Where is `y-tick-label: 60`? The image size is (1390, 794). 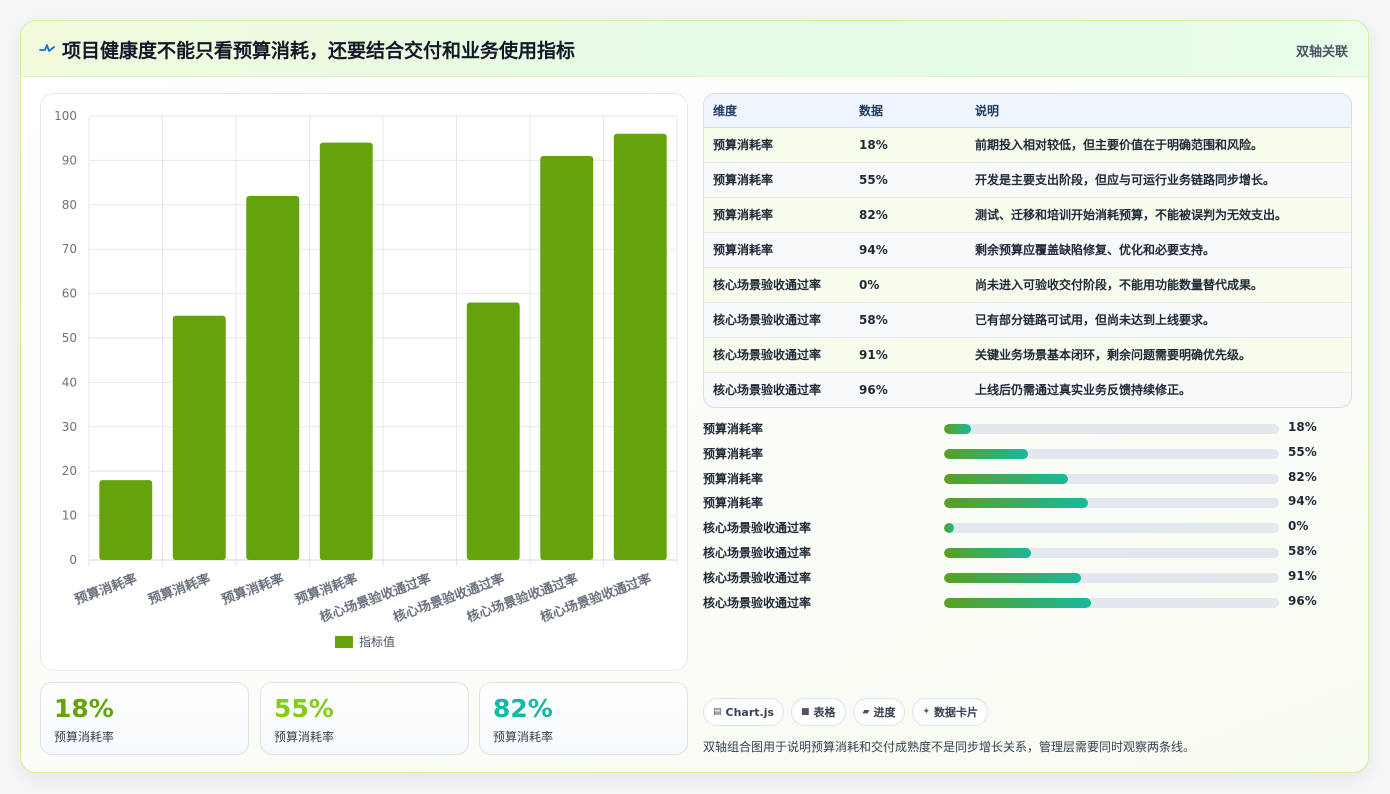 y-tick-label: 60 is located at coordinates (69, 294).